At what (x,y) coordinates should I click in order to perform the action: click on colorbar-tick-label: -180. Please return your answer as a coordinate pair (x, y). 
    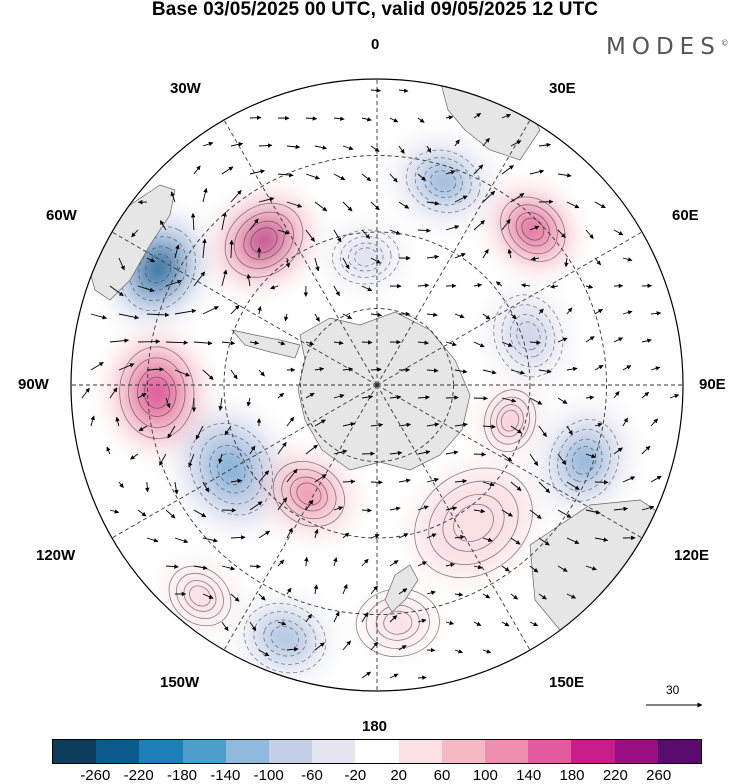
    Looking at the image, I should click on (182, 775).